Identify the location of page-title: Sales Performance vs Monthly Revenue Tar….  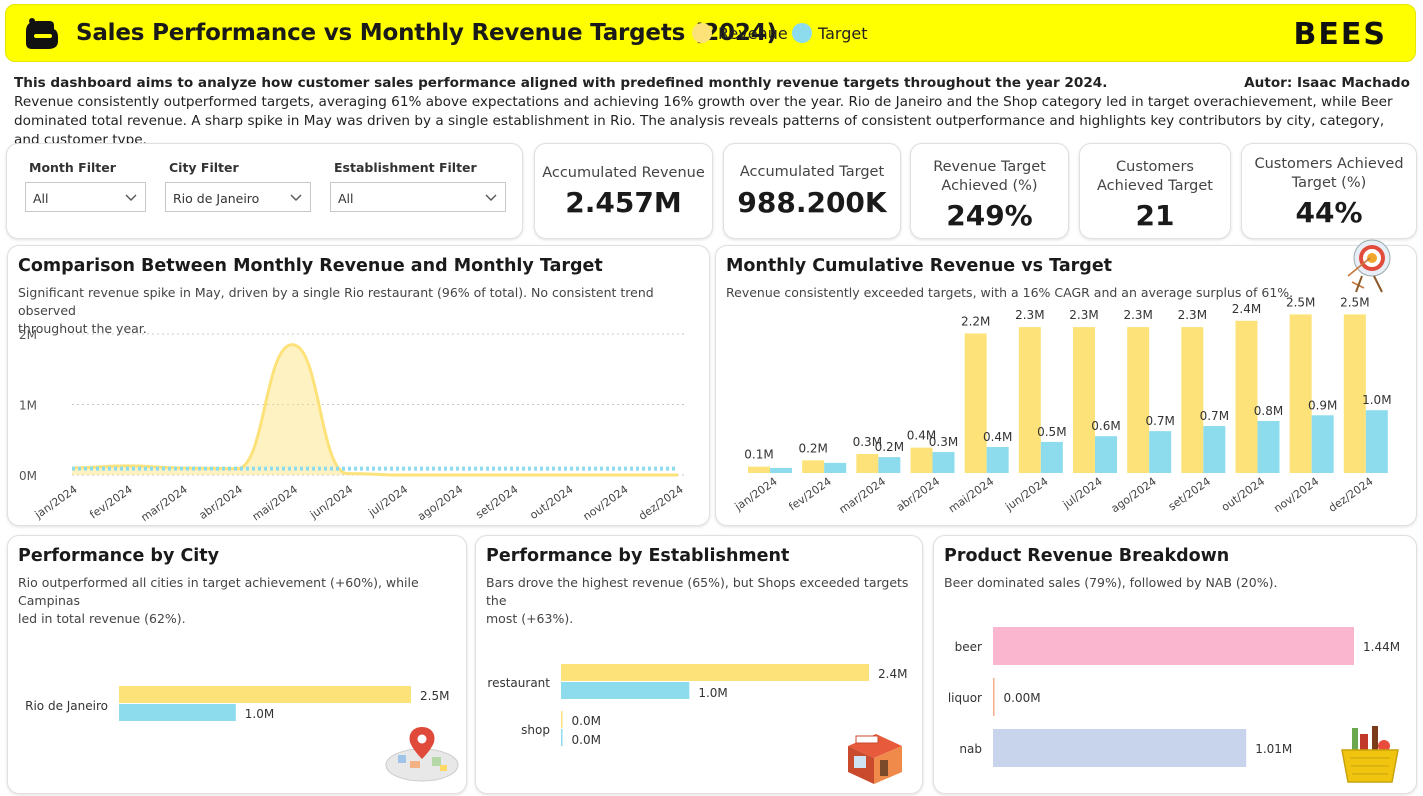
(426, 33).